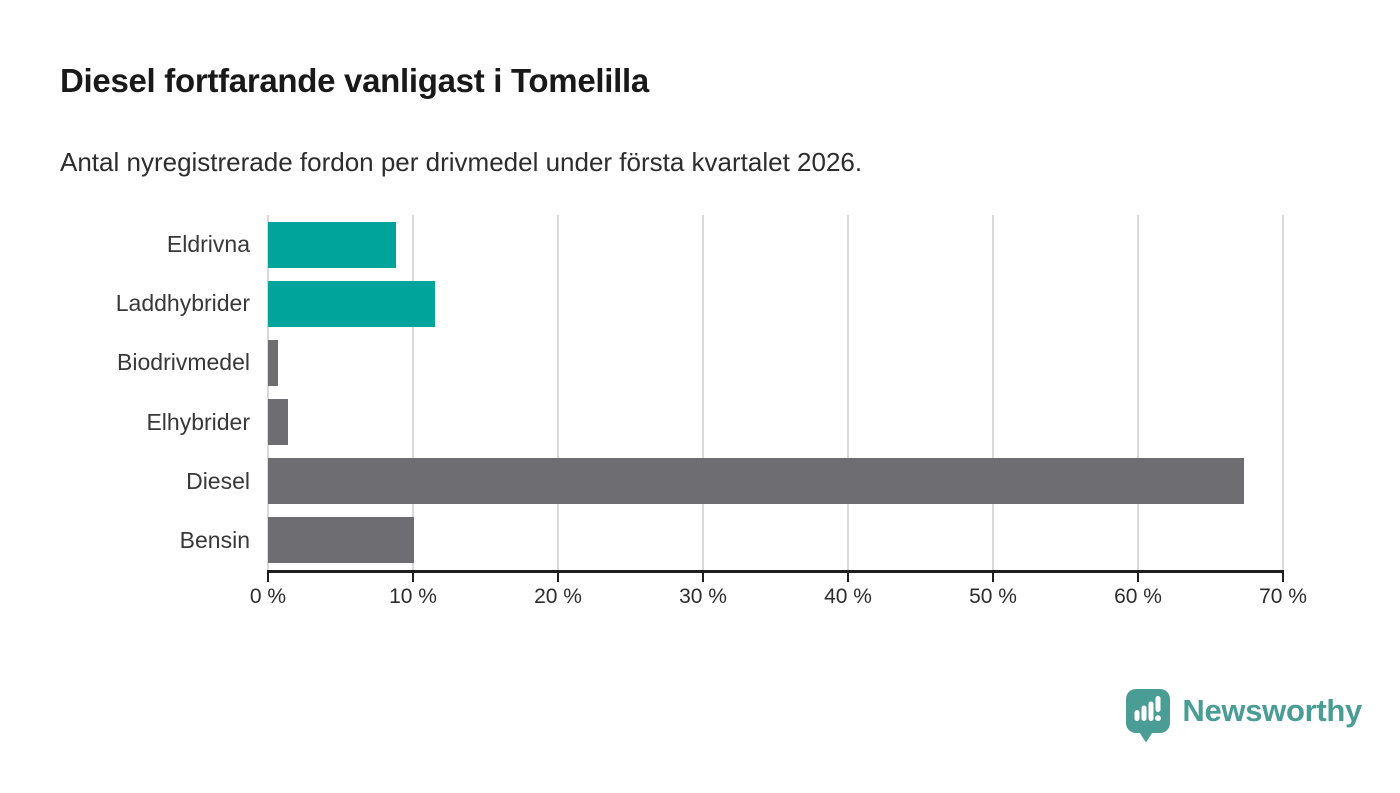  I want to click on x-axis-tick-label: 60 %, so click(1138, 596).